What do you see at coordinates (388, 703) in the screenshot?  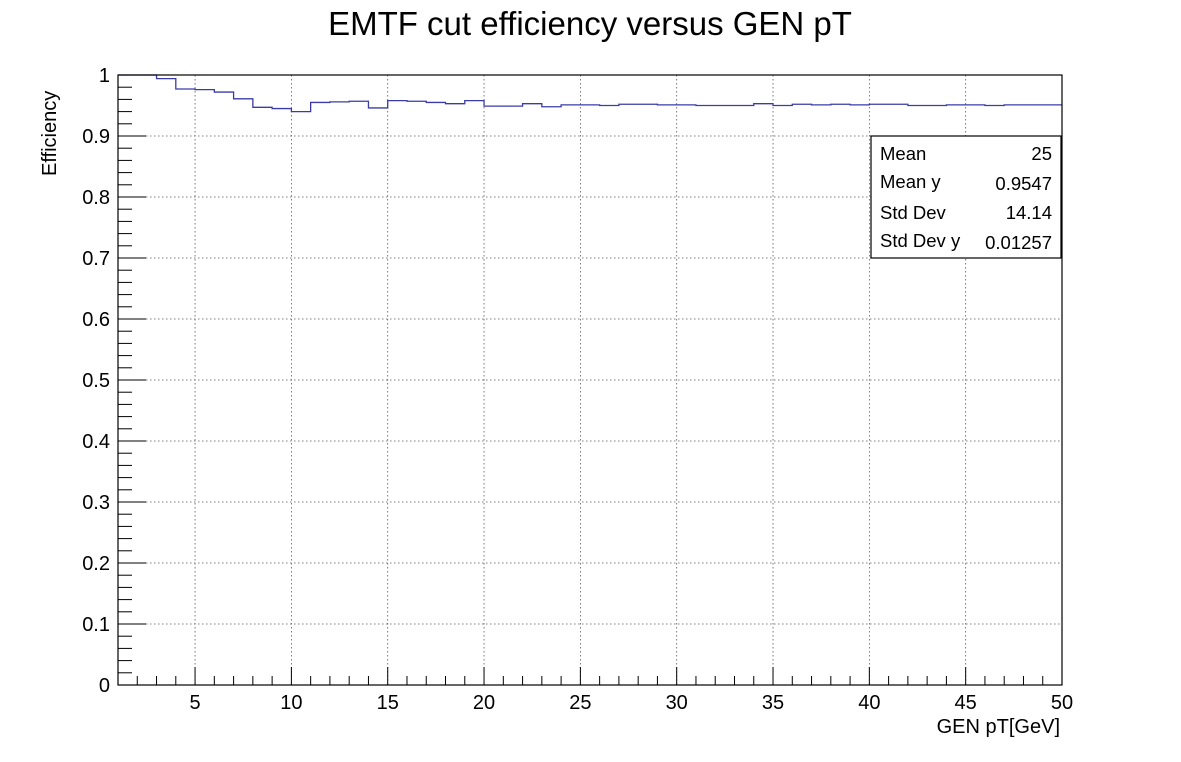 I see `x-tick-label: 15` at bounding box center [388, 703].